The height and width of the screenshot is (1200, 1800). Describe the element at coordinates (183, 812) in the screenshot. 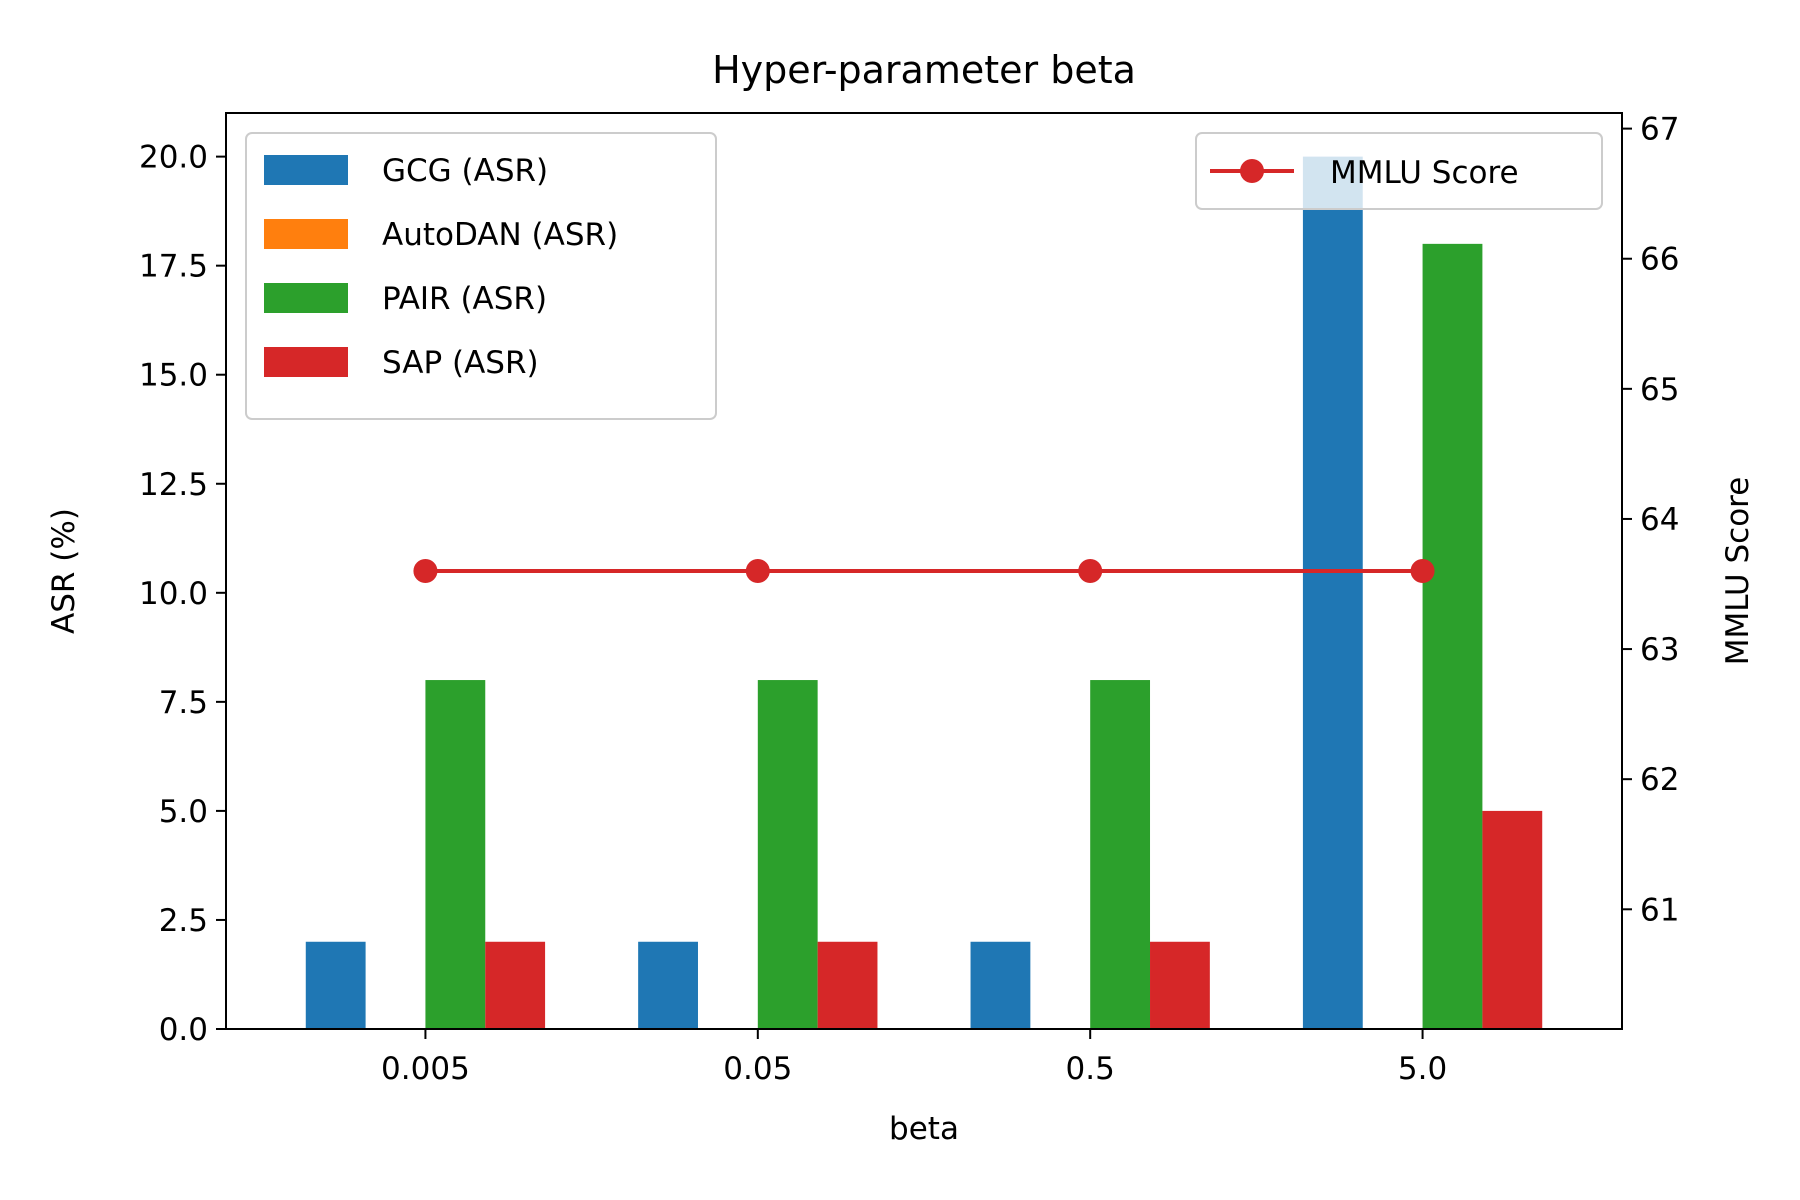

I see `y-tick-label: 5.0` at that location.